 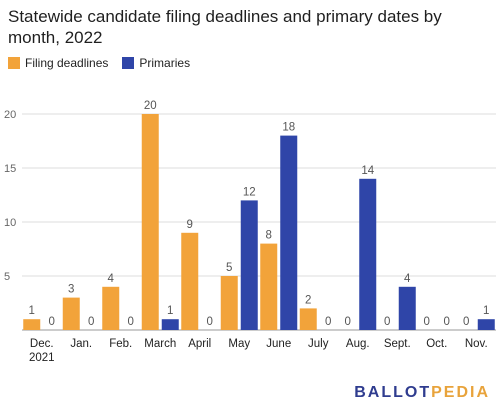 What do you see at coordinates (7, 277) in the screenshot?
I see `y-tick-label: 5` at bounding box center [7, 277].